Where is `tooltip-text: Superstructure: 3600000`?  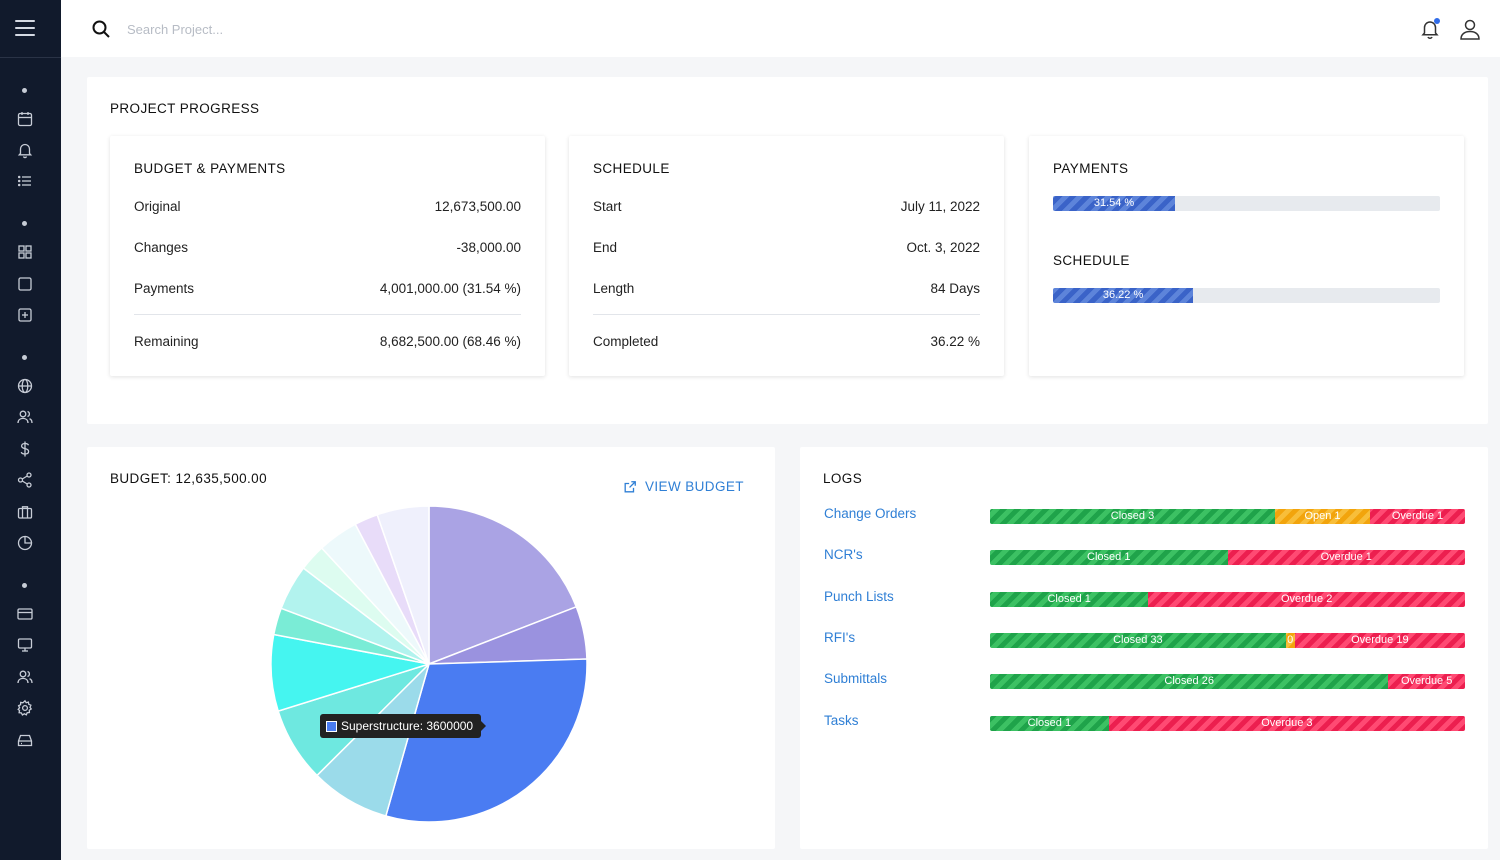
tooltip-text: Superstructure: 3600000 is located at coordinates (407, 726).